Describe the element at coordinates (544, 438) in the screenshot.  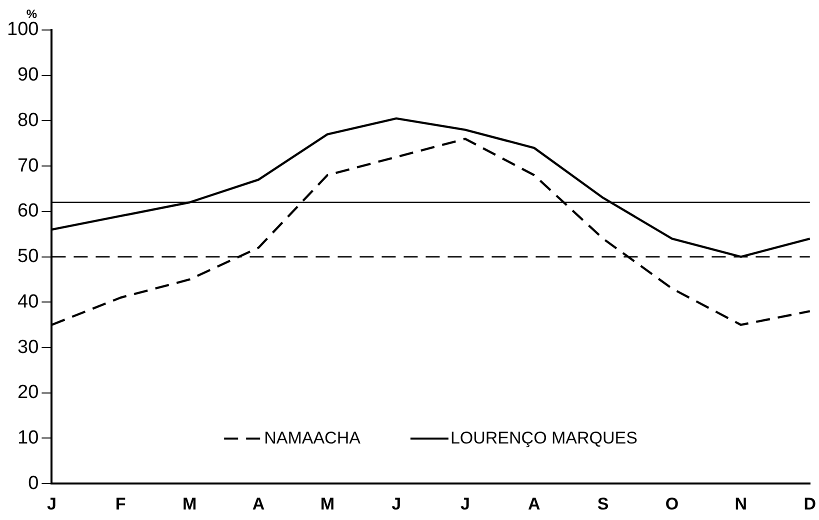
I see `legend-label: LOURENÇO MARQUES` at that location.